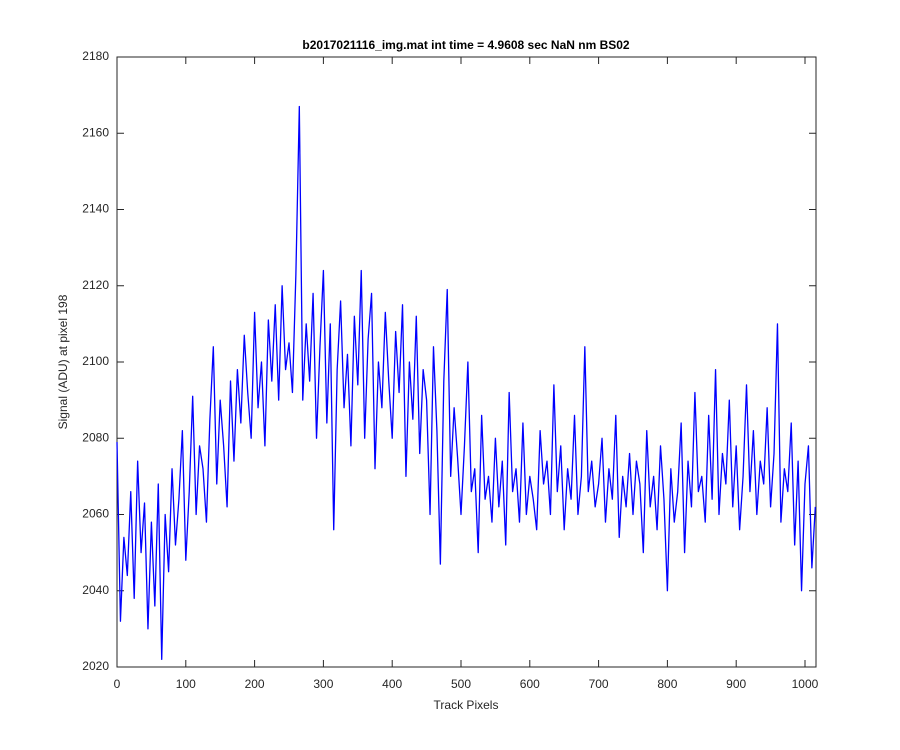 The width and height of the screenshot is (900, 750). Describe the element at coordinates (95, 132) in the screenshot. I see `y-tick-label: 2160` at that location.